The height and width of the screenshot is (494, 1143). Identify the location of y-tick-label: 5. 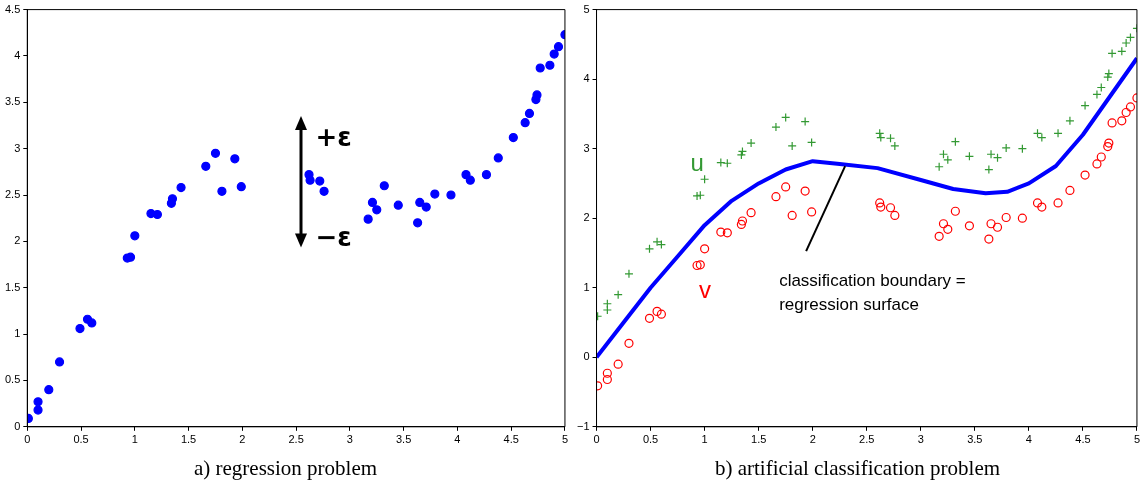
(586, 8).